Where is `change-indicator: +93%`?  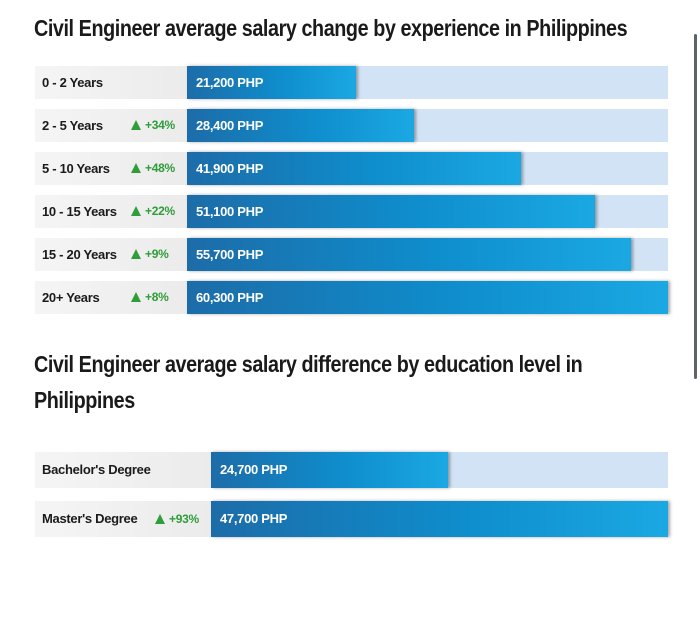
change-indicator: +93% is located at coordinates (177, 519).